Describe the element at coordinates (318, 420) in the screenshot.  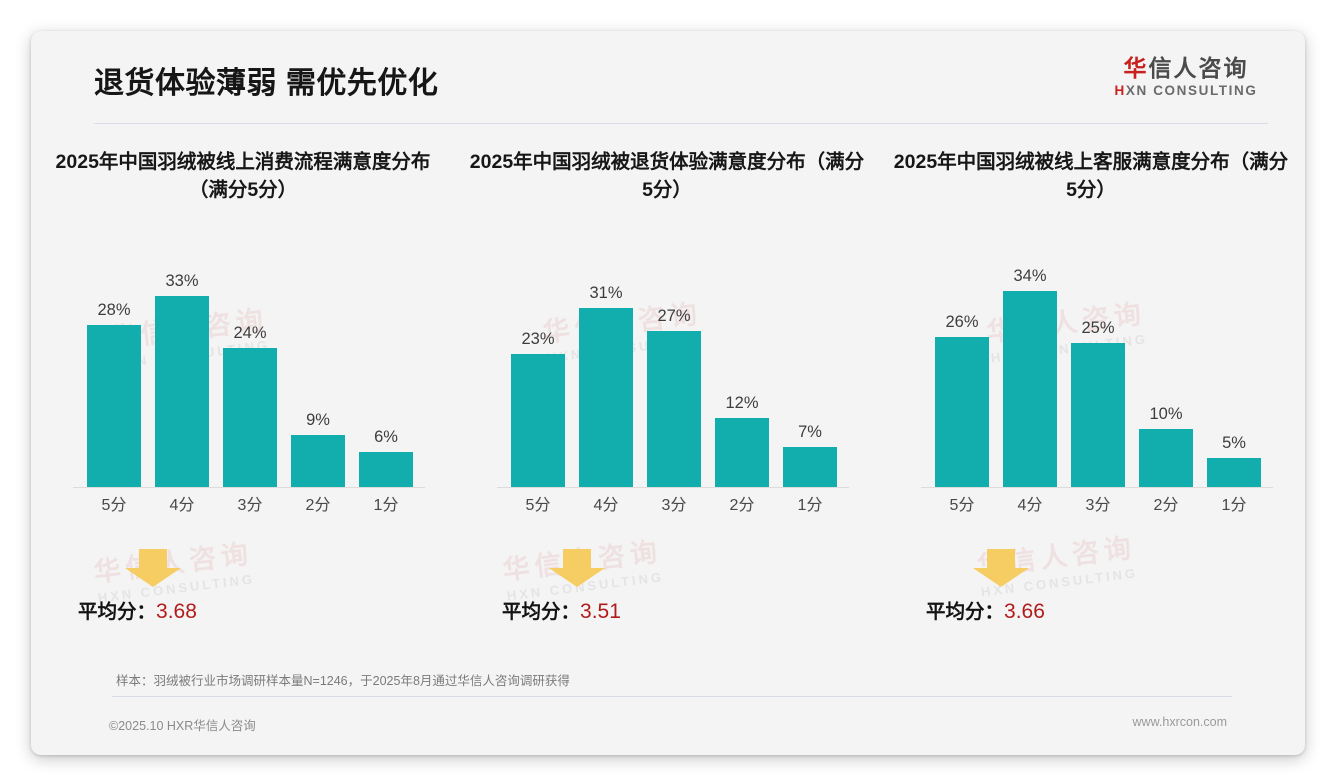
I see `bar-value-label: 9%` at that location.